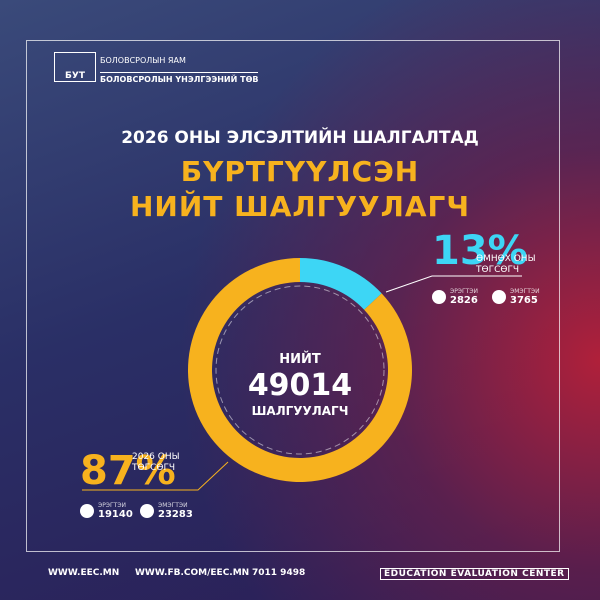 Image resolution: width=600 pixels, height=600 pixels. I want to click on footer-web: WWW.EEC.MN, so click(83, 573).